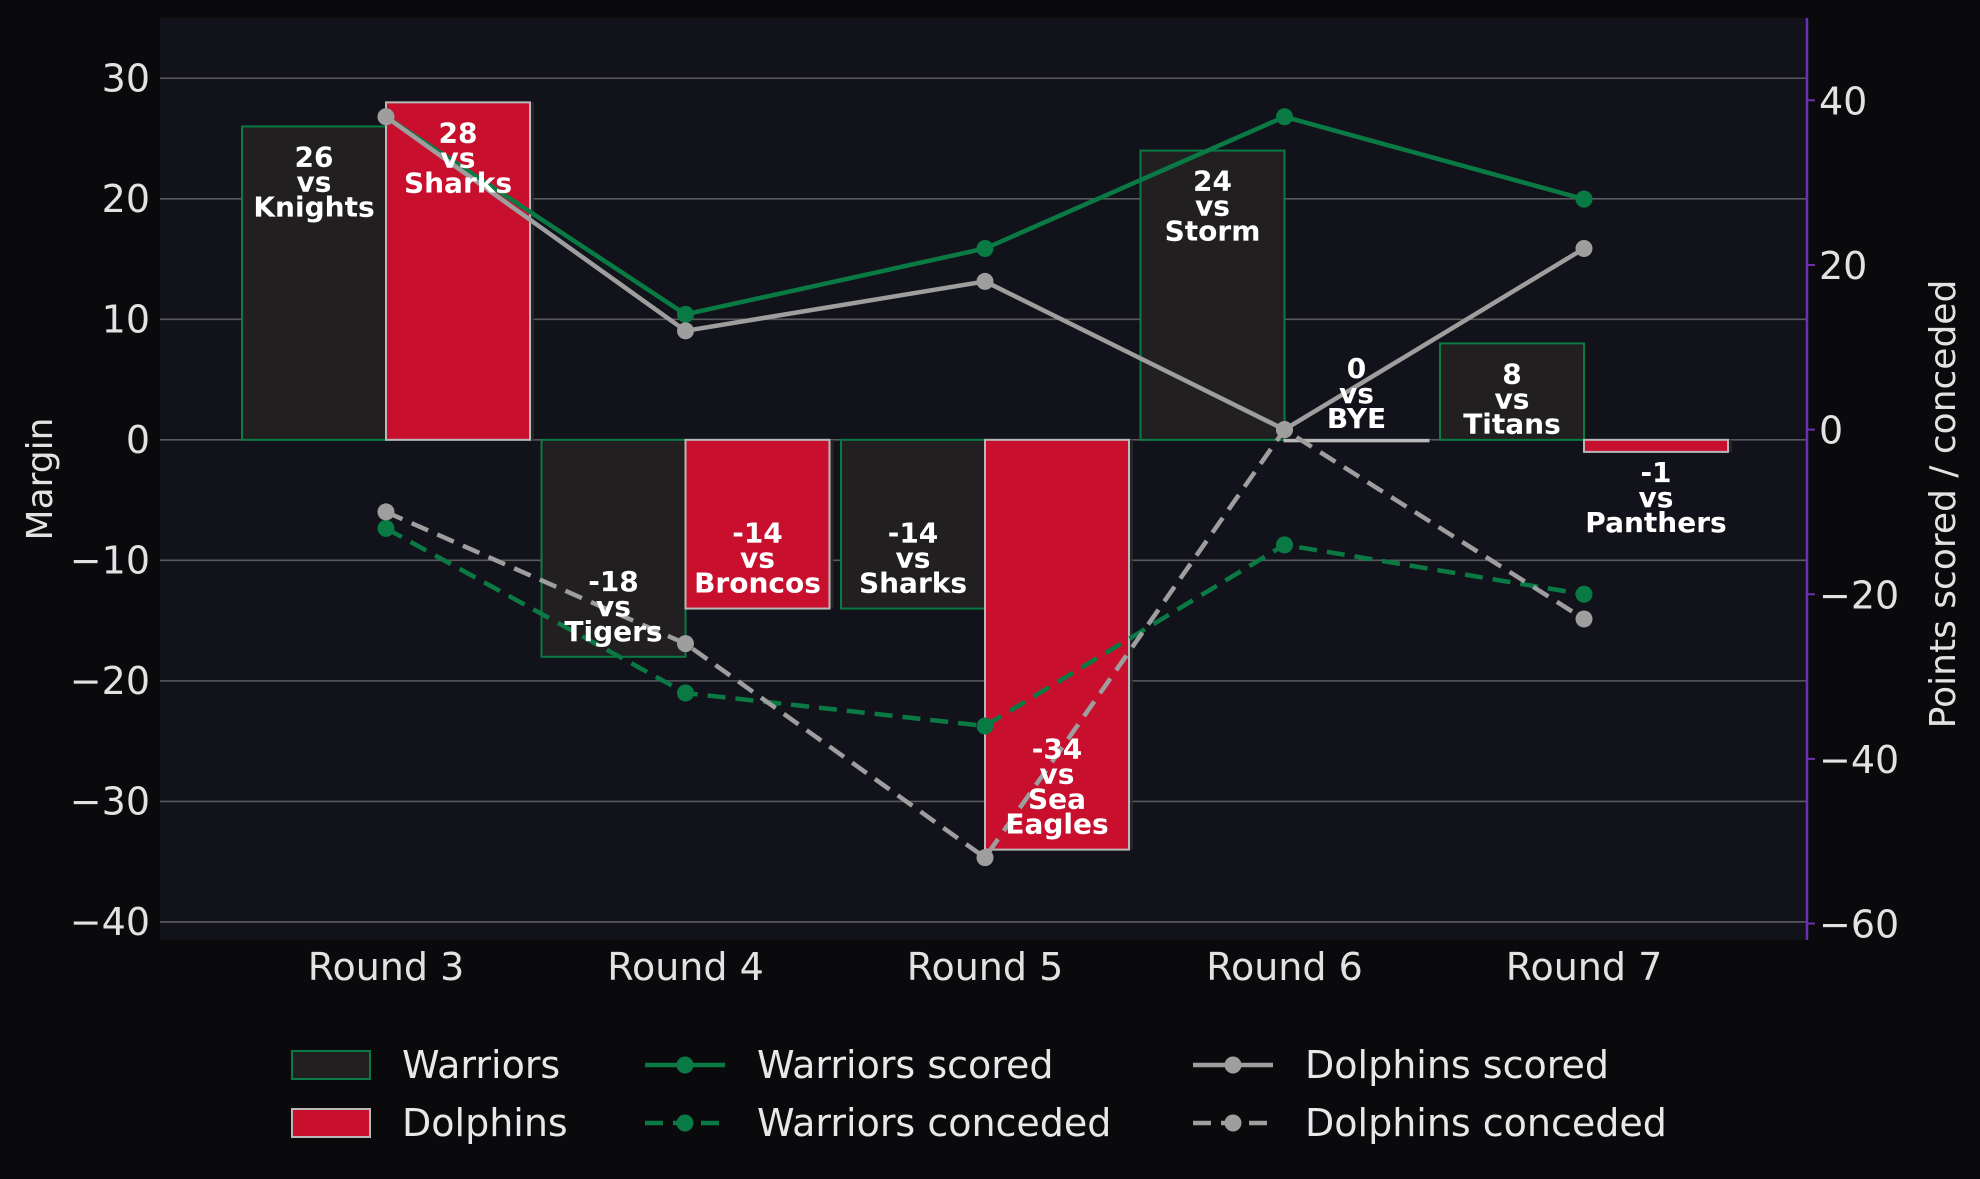 The width and height of the screenshot is (1980, 1179). What do you see at coordinates (1943, 504) in the screenshot?
I see `y2-axis-title: Points scored / conceded` at bounding box center [1943, 504].